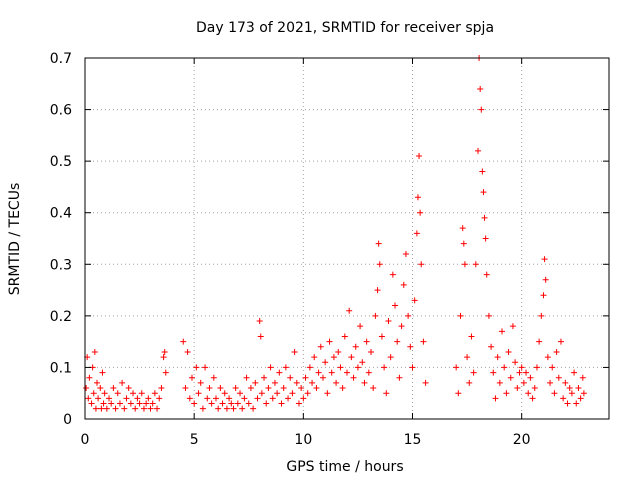  What do you see at coordinates (413, 440) in the screenshot?
I see `x-tick-label: 15` at bounding box center [413, 440].